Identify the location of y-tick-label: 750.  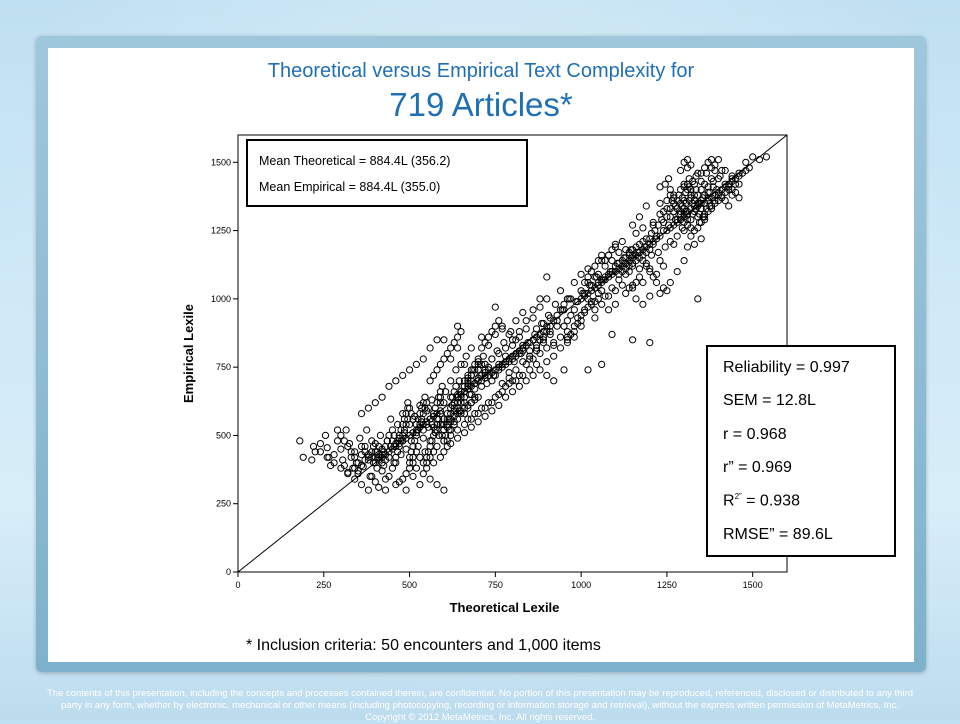
(223, 367).